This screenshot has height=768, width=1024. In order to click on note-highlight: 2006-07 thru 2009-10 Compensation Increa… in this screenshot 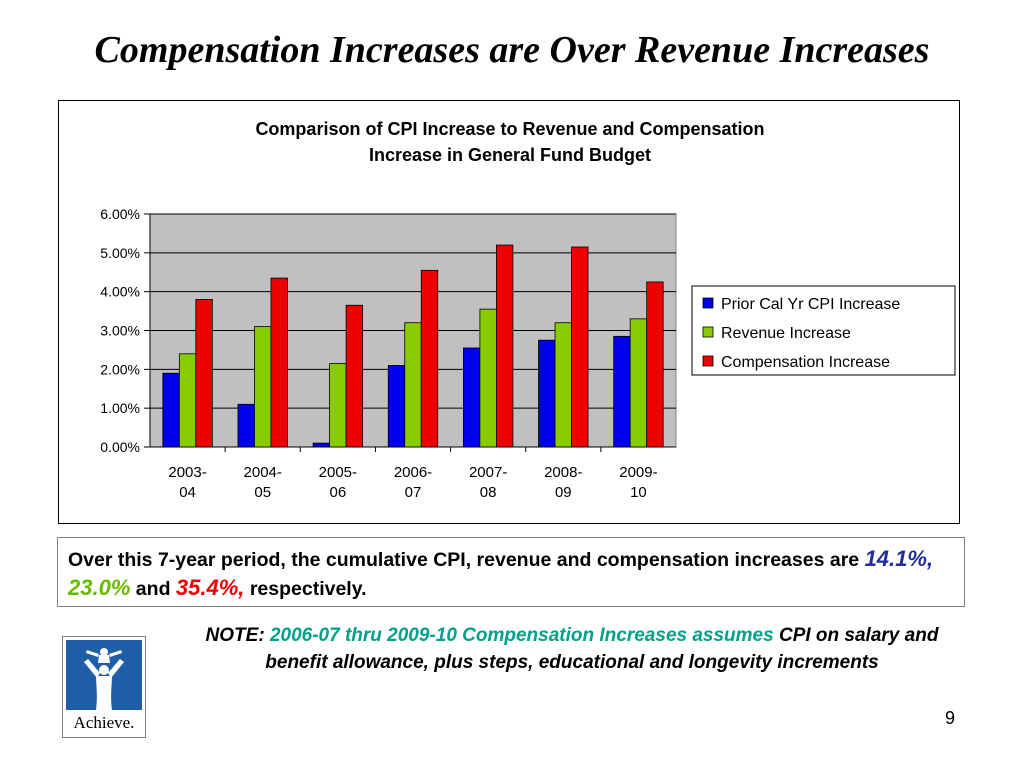, I will do `click(521, 635)`.